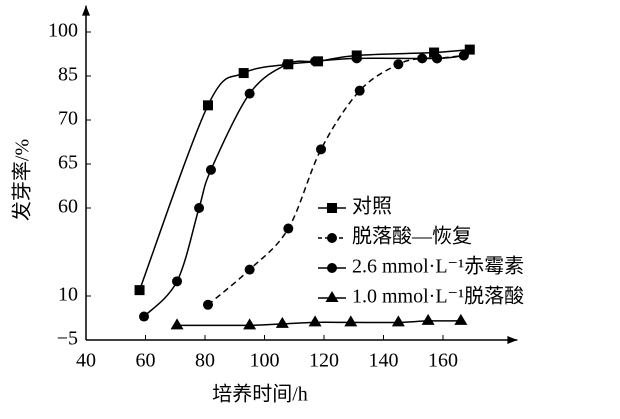  What do you see at coordinates (22, 180) in the screenshot?
I see `y-axis-label: 发芽率/%` at bounding box center [22, 180].